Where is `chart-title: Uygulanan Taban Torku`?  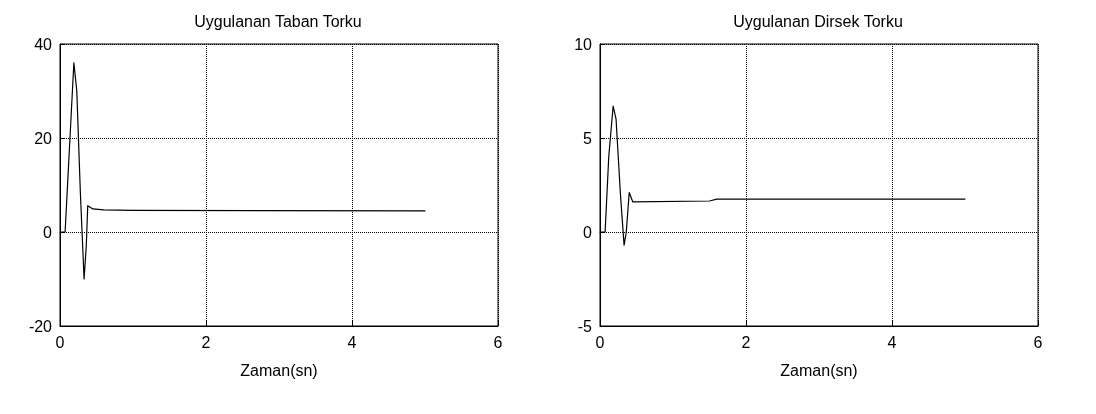
chart-title: Uygulanan Taban Torku is located at coordinates (278, 21).